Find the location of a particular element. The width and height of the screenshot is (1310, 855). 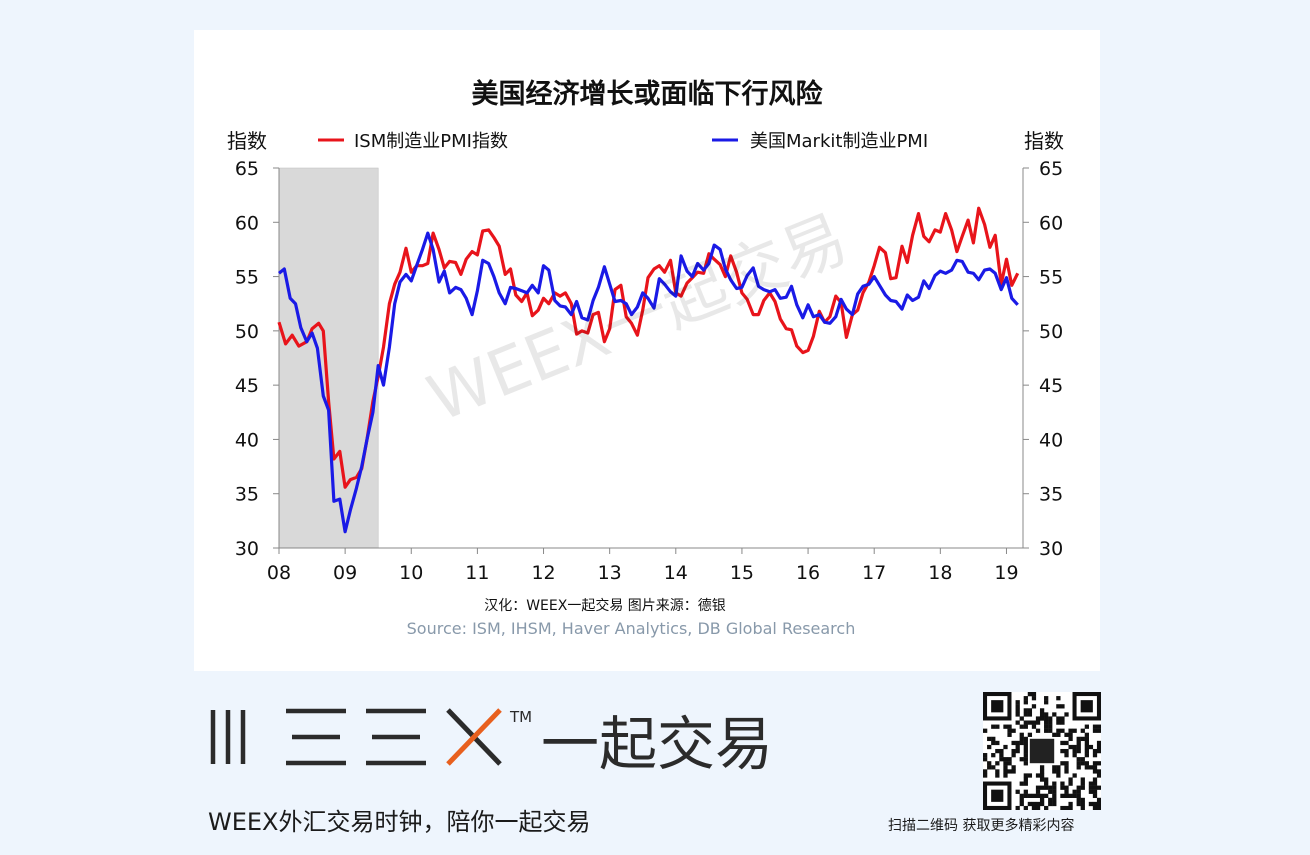

x-tick-label: 09 is located at coordinates (345, 573).